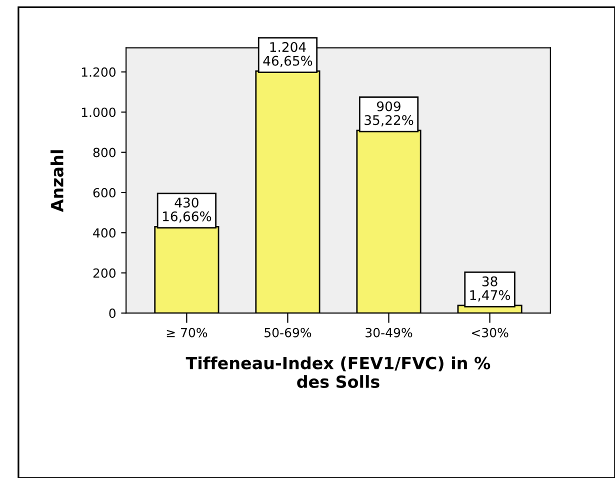 The height and width of the screenshot is (478, 615). Describe the element at coordinates (112, 313) in the screenshot. I see `y-tick-label: 0` at that location.